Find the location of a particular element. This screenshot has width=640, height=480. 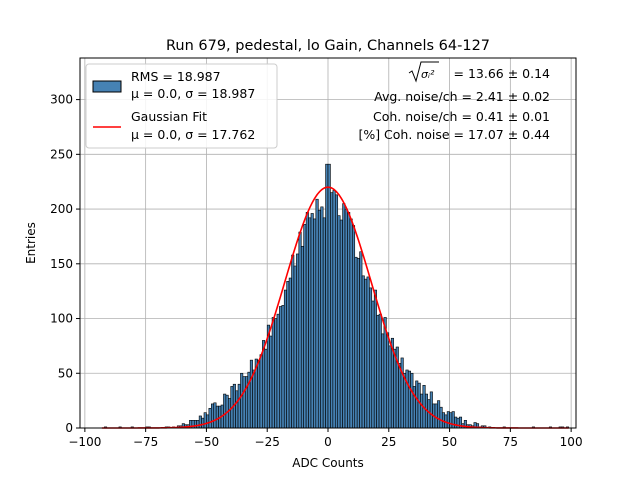

y-tick-label: 50 is located at coordinates (65, 373).